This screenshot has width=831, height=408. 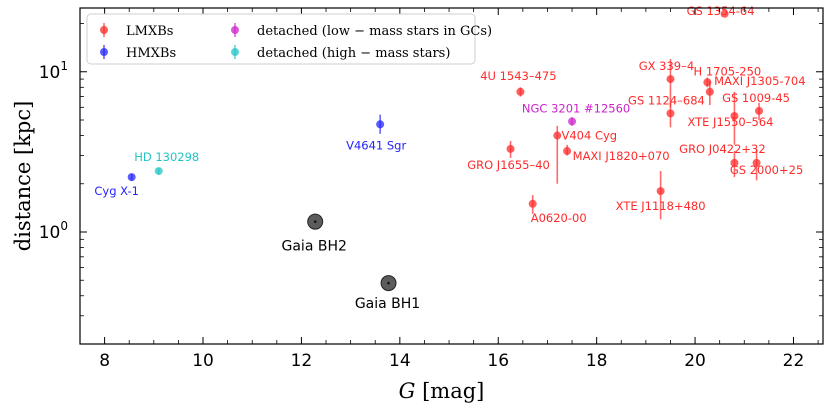 What do you see at coordinates (376, 145) in the screenshot?
I see `point-v4641-sgr-label: V4641 Sgr` at bounding box center [376, 145].